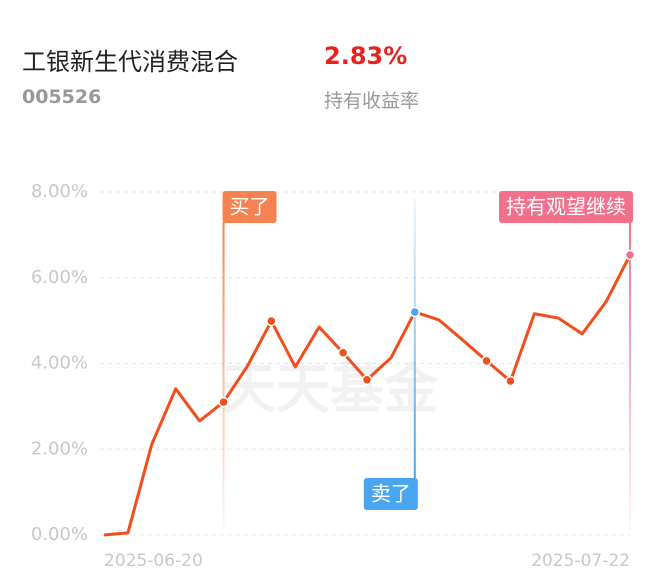 The height and width of the screenshot is (585, 660). What do you see at coordinates (59, 191) in the screenshot?
I see `y-tick-label: 8.00%` at bounding box center [59, 191].